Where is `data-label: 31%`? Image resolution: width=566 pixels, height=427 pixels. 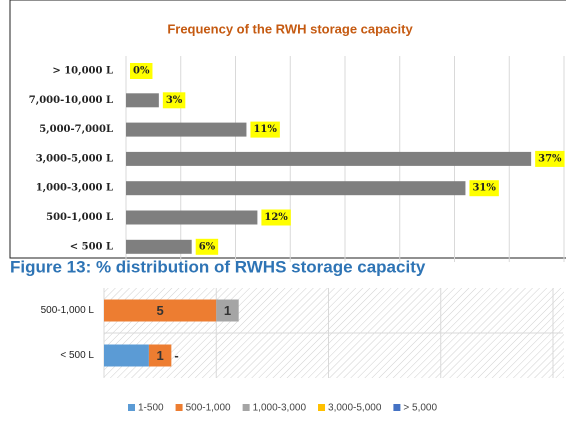
data-label: 31% is located at coordinates (484, 188).